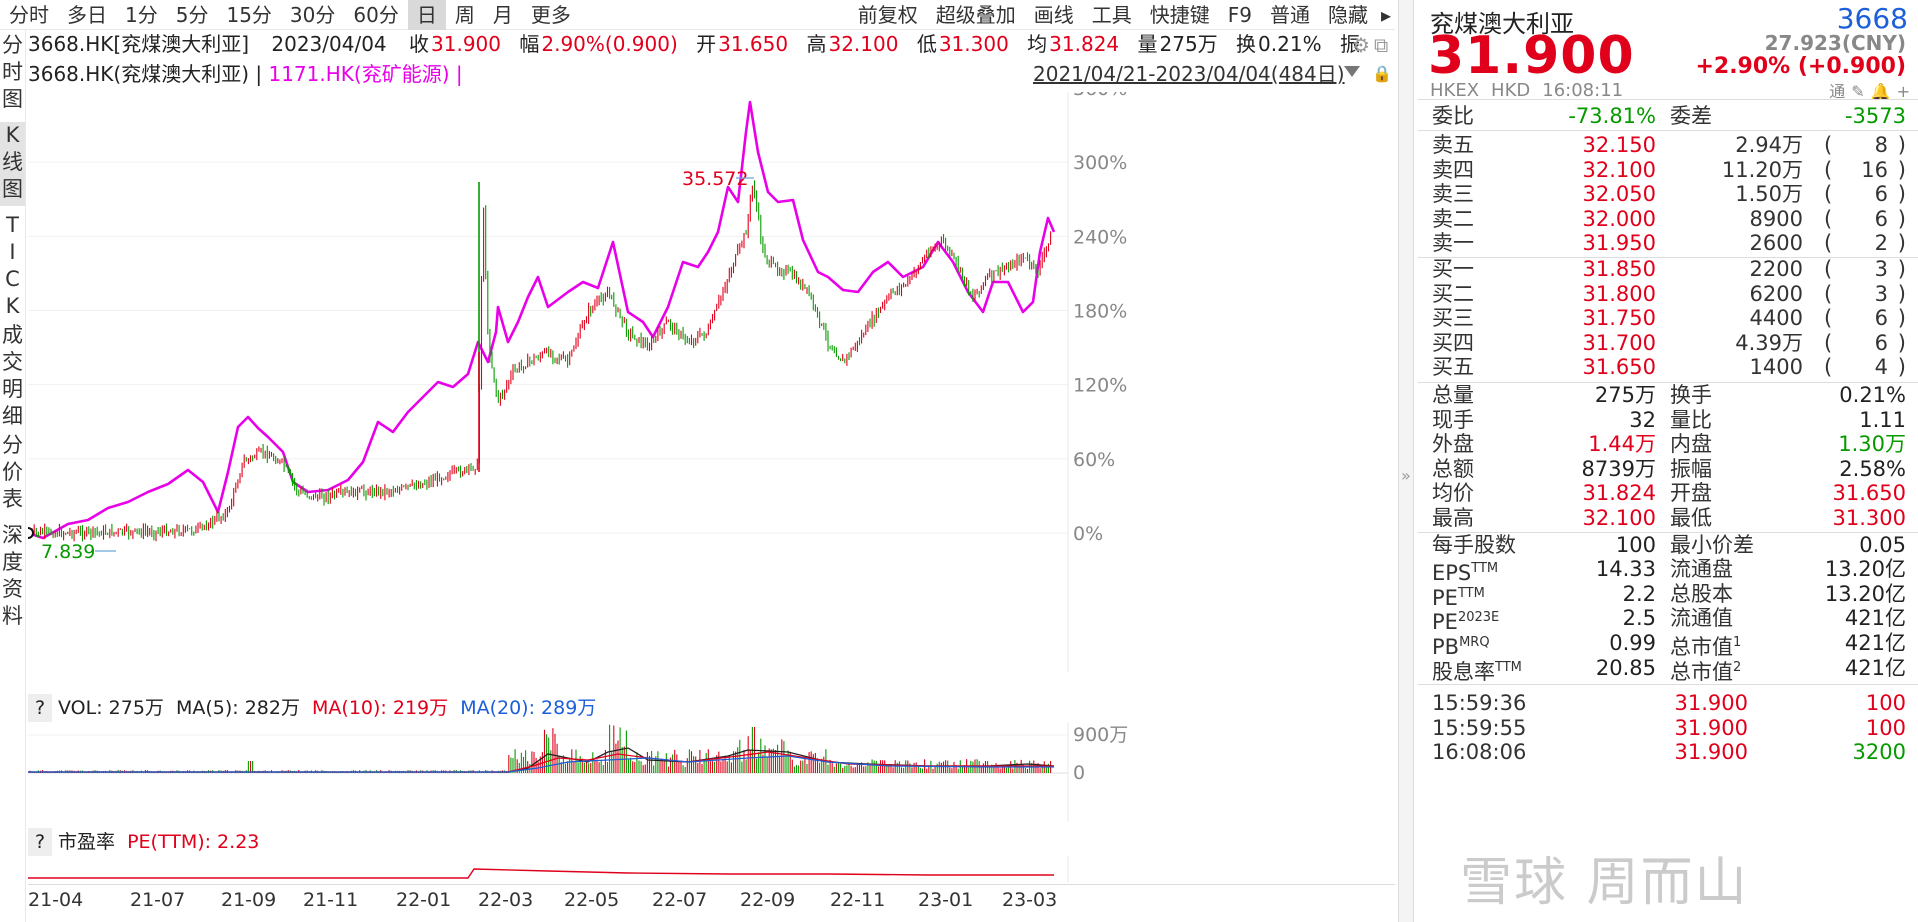 Image resolution: width=1918 pixels, height=922 pixels. What do you see at coordinates (1289, 14) in the screenshot?
I see `toolbar-tool-button: 普通` at bounding box center [1289, 14].